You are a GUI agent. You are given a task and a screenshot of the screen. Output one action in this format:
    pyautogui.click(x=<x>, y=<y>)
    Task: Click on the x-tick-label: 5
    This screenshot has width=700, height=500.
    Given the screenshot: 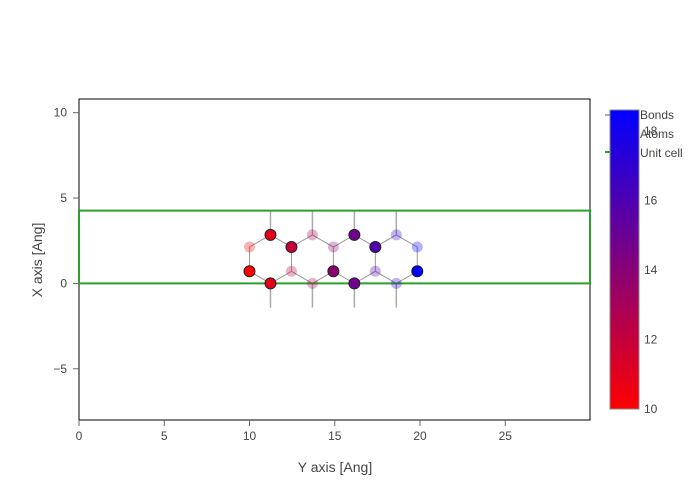 What is the action you would take?
    pyautogui.click(x=164, y=436)
    